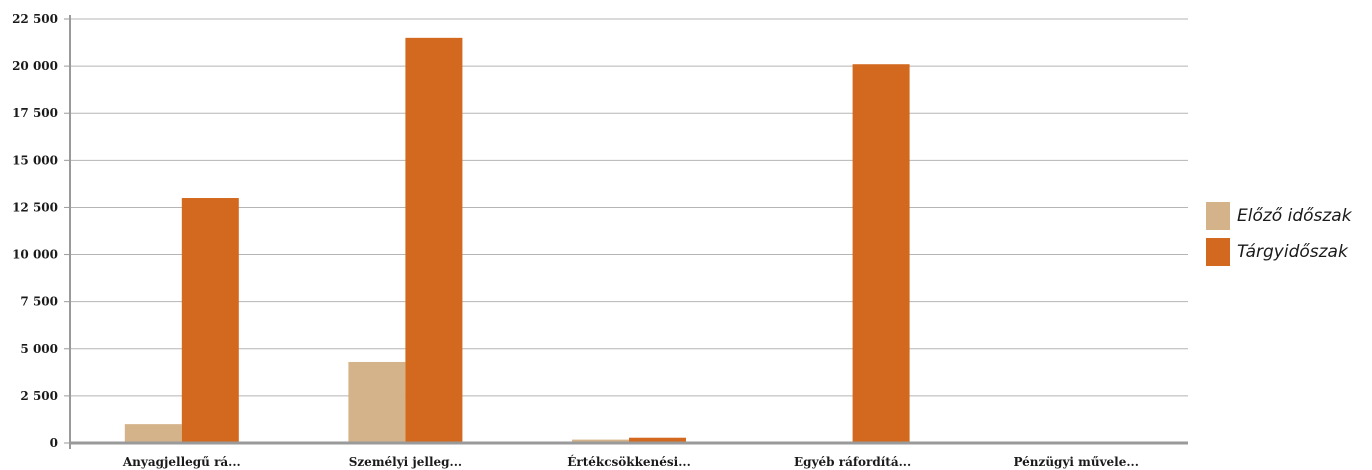 This screenshot has width=1372, height=470. I want to click on y-tick-label: 2 500, so click(39, 396).